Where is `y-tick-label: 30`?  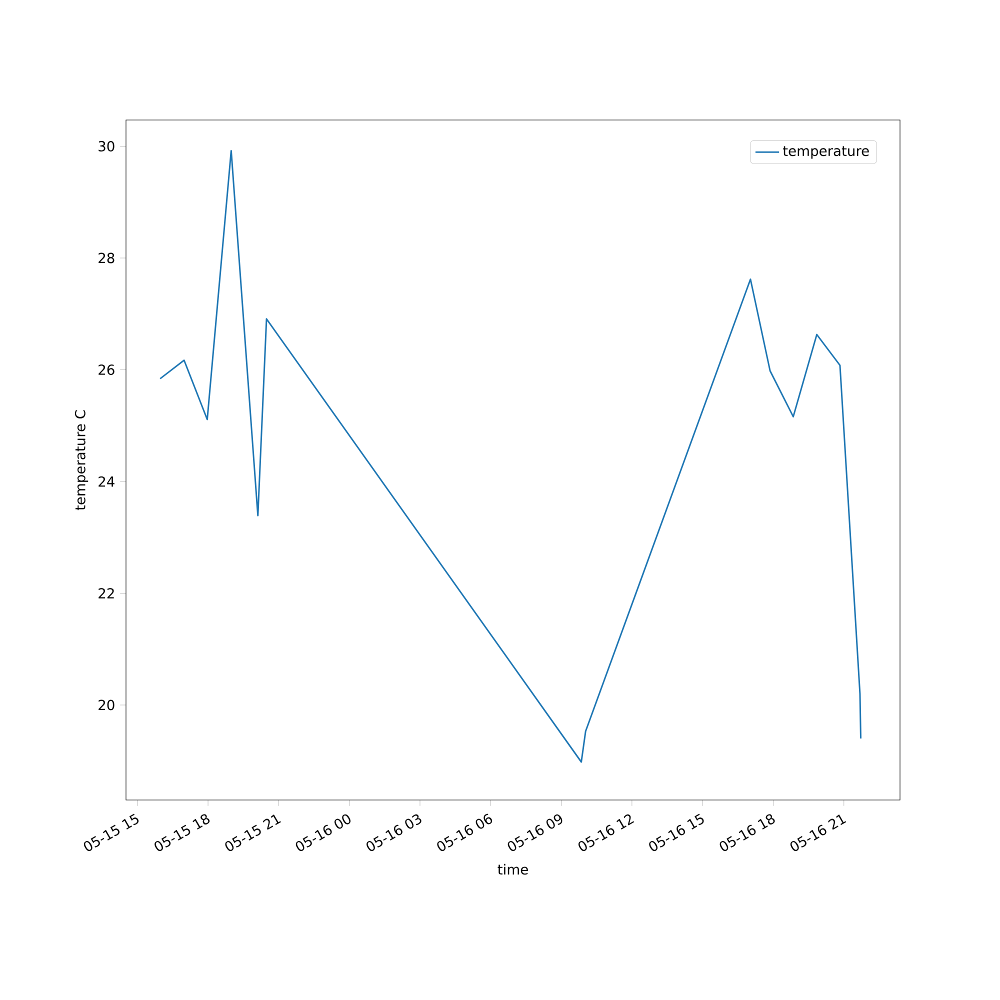 y-tick-label: 30 is located at coordinates (106, 146).